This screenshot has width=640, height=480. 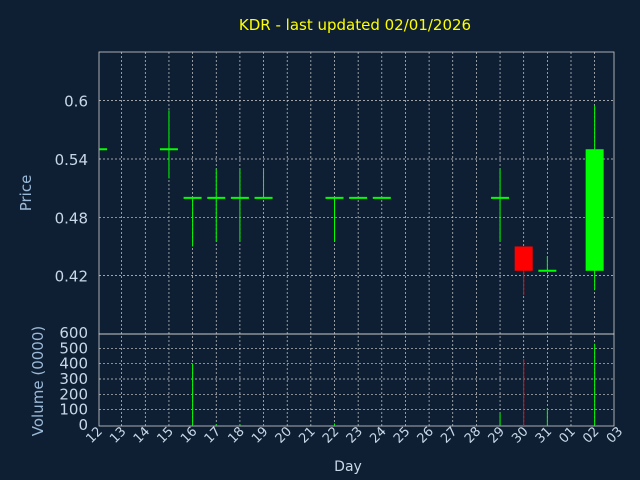 I want to click on volume-tick-label: 400, so click(x=73, y=364).